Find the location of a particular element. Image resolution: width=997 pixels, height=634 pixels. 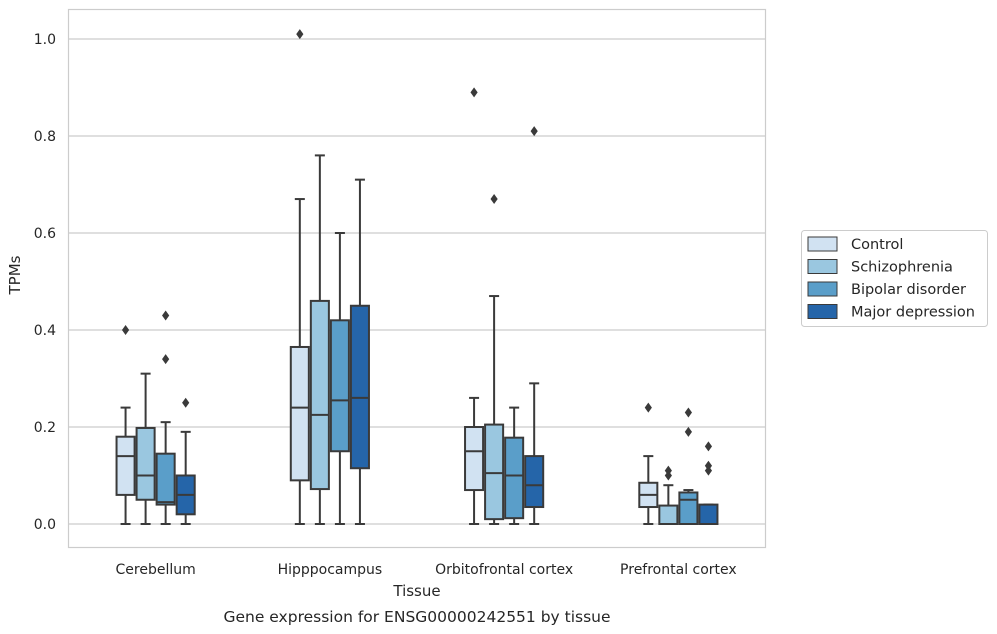

legend-label: Bipolar disorder is located at coordinates (908, 290).